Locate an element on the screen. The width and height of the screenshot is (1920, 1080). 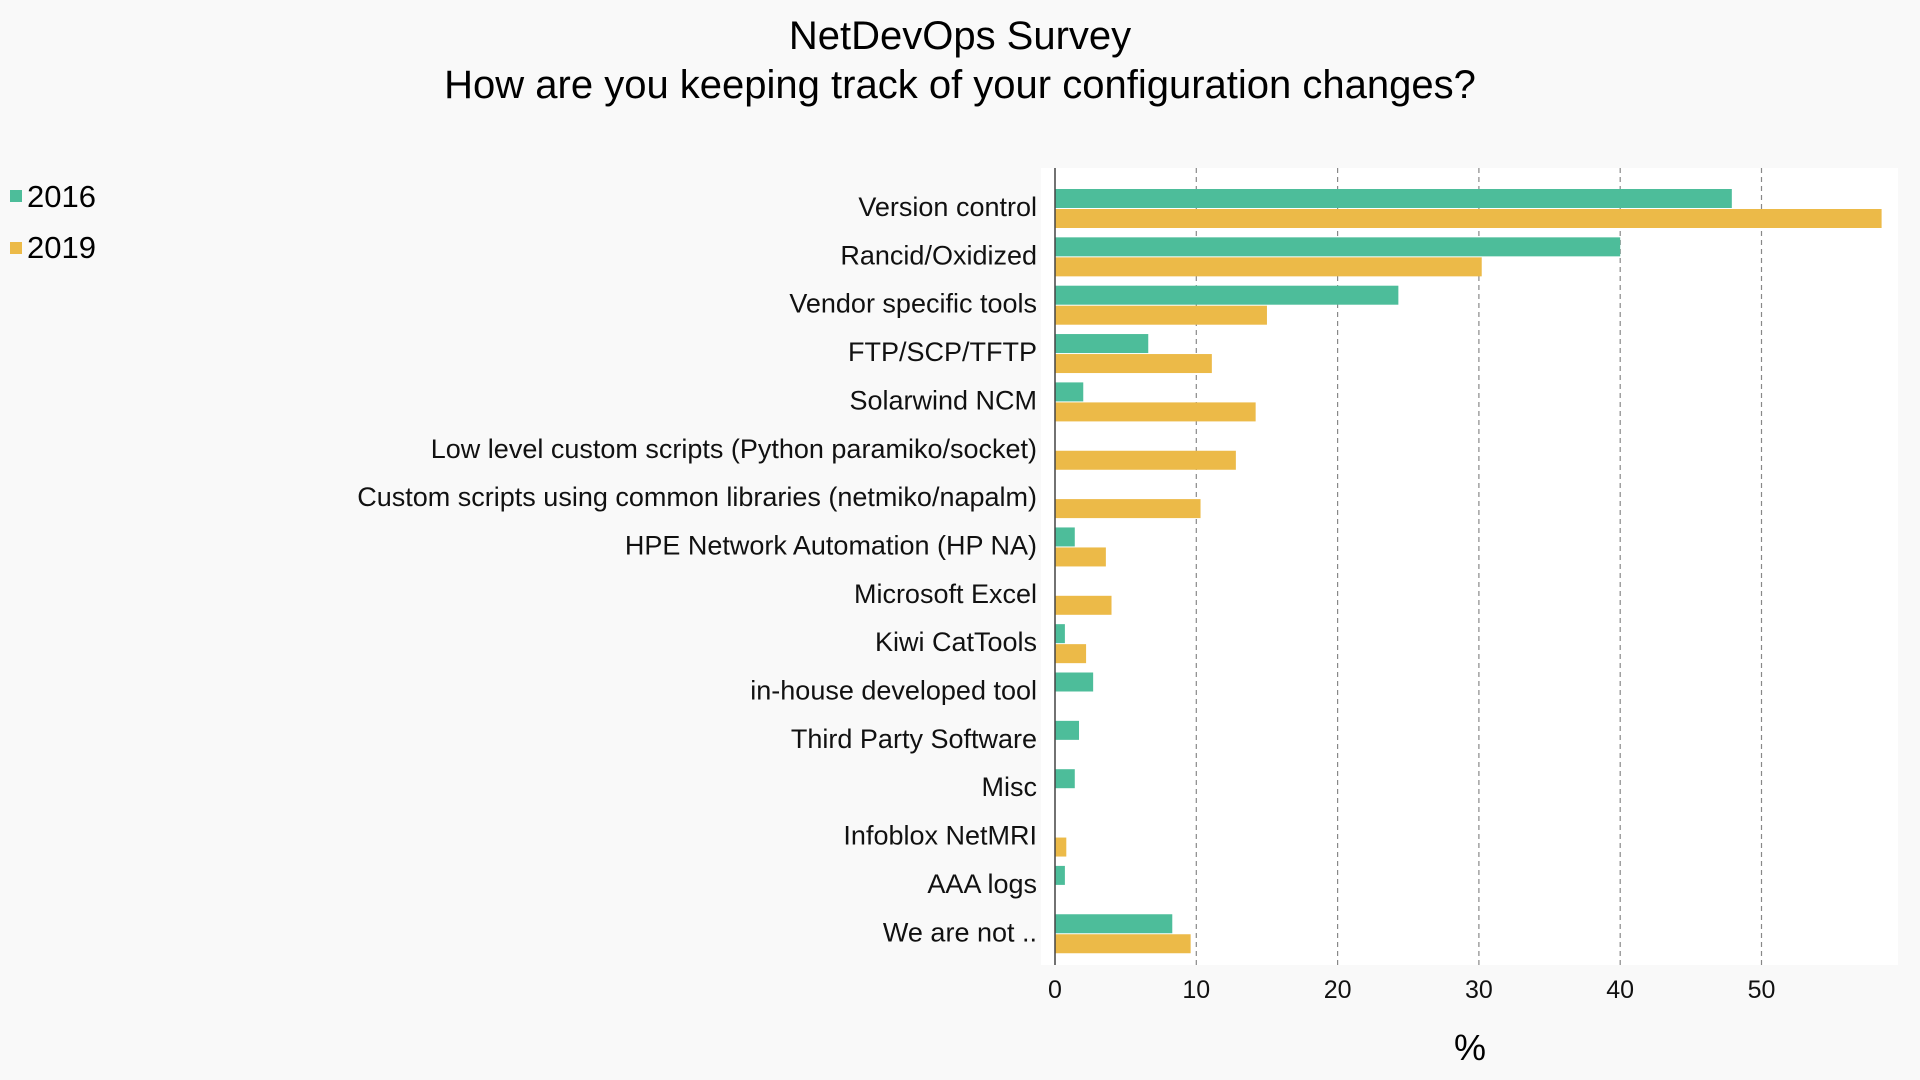
x-tick-label: 50 is located at coordinates (1762, 990).